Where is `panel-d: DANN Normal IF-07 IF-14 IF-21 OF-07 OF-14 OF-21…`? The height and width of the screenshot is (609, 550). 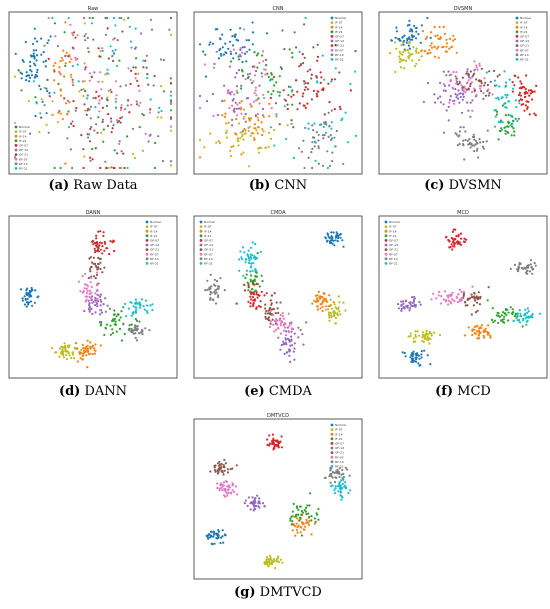 panel-d: DANN Normal IF-07 IF-14 IF-21 OF-07 OF-14 OF-21… is located at coordinates (93, 294).